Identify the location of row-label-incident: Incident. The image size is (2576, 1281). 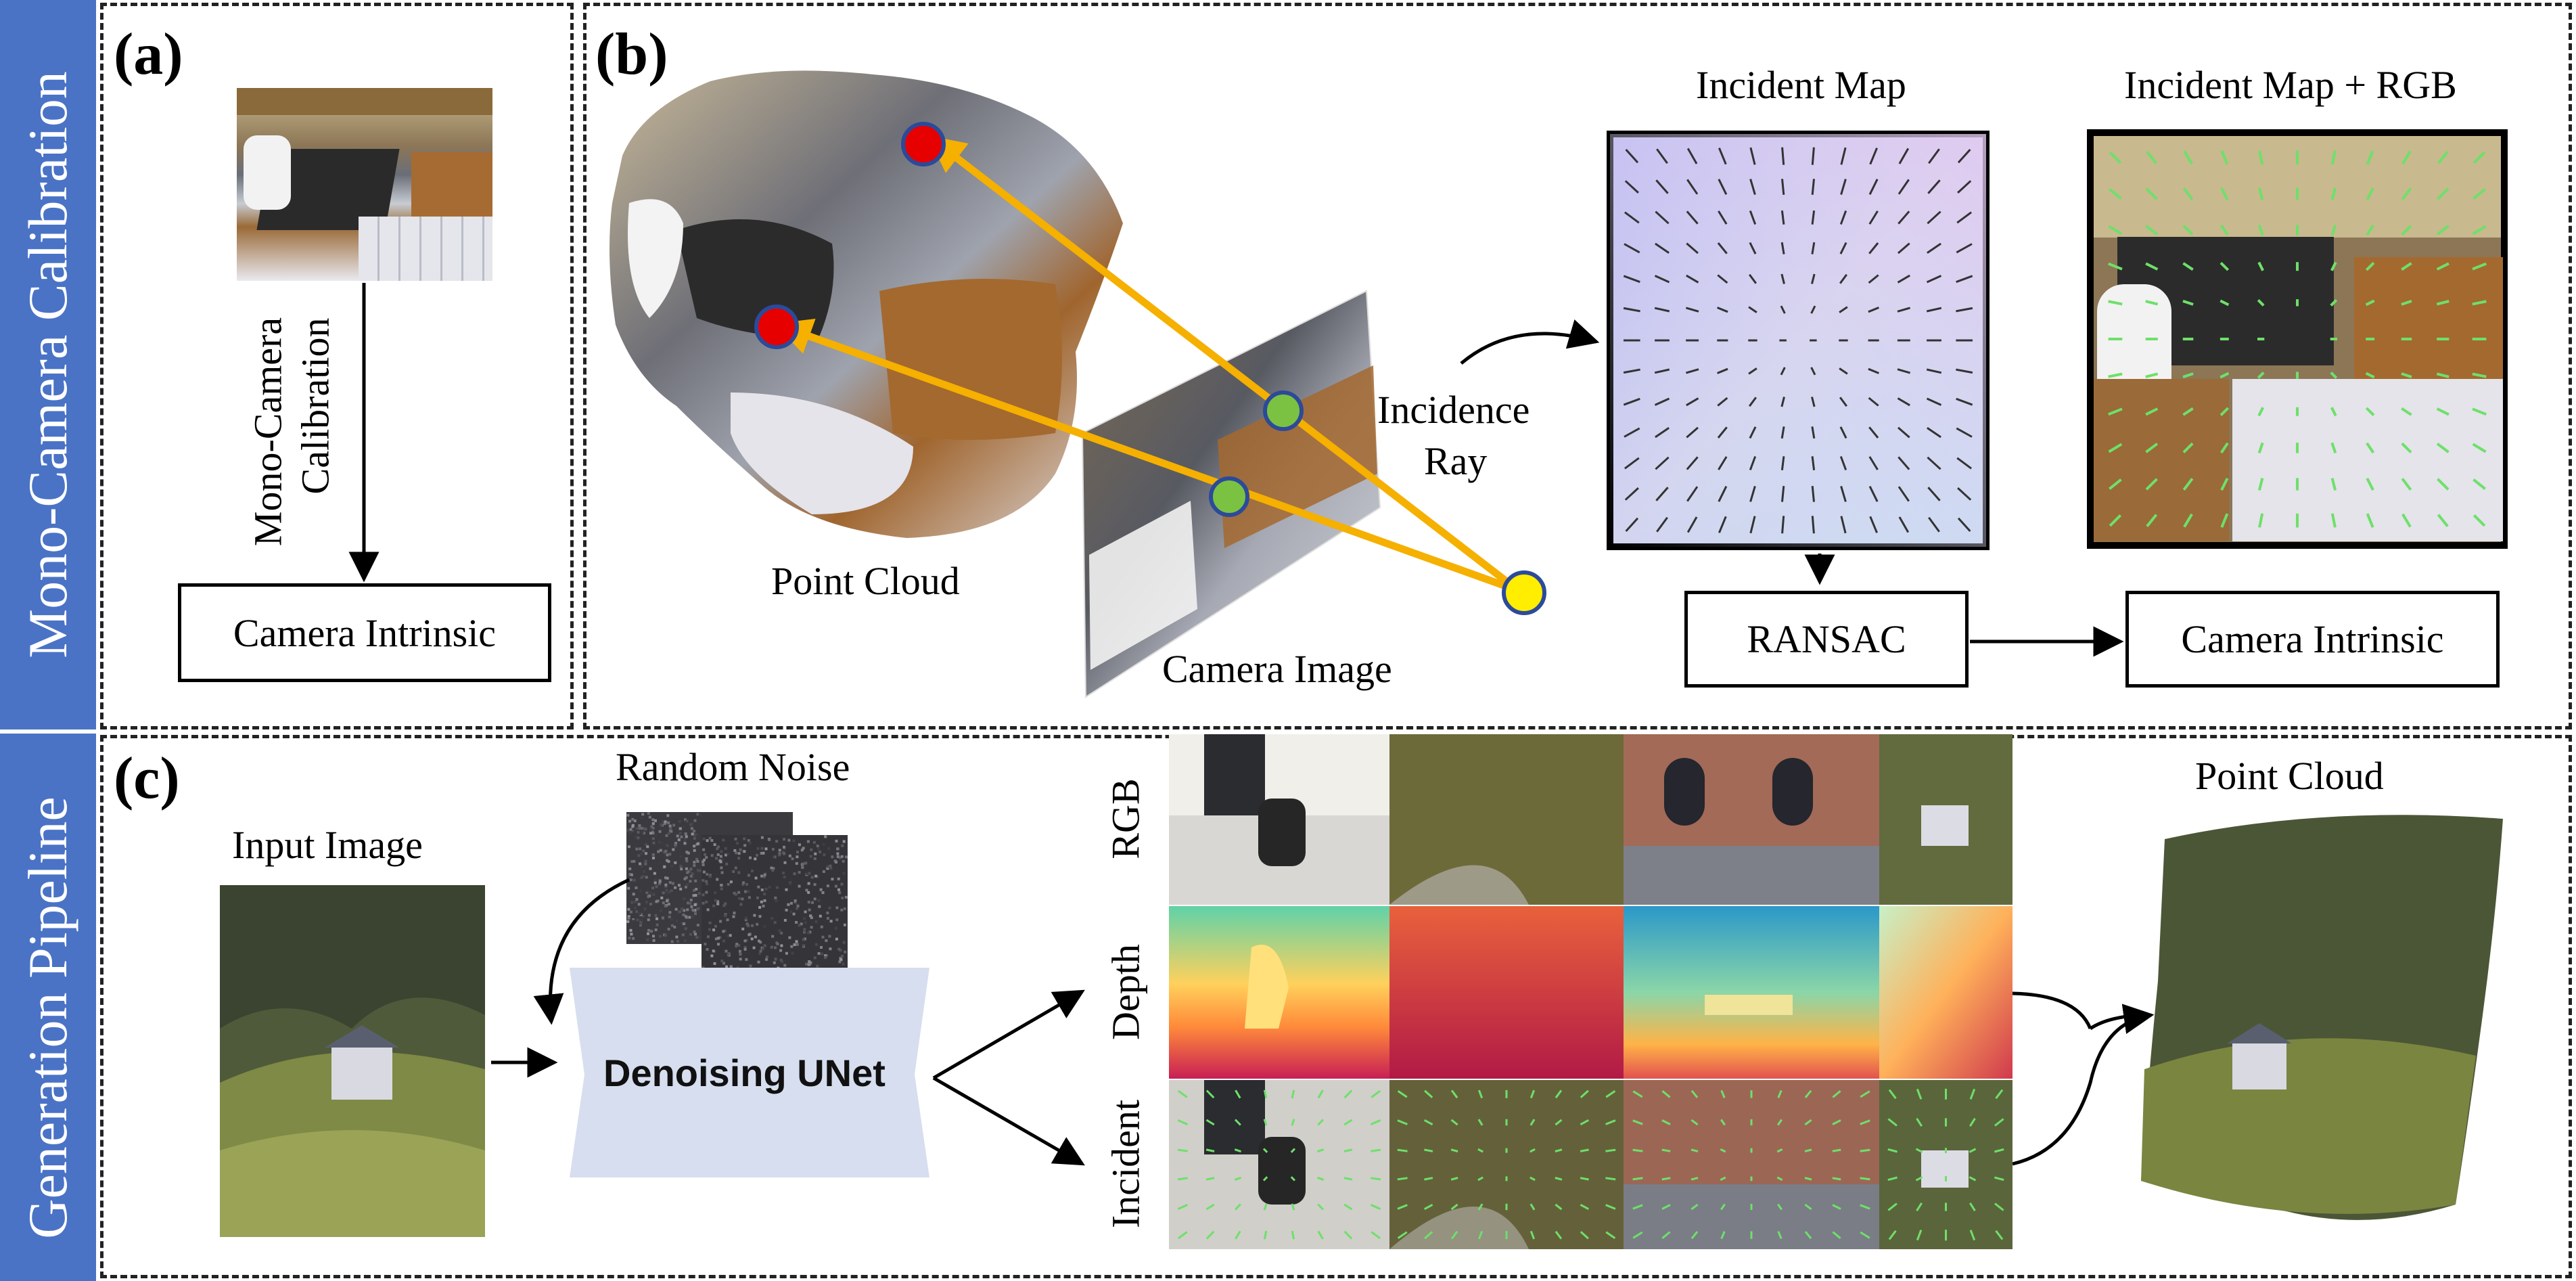
(1125, 1164).